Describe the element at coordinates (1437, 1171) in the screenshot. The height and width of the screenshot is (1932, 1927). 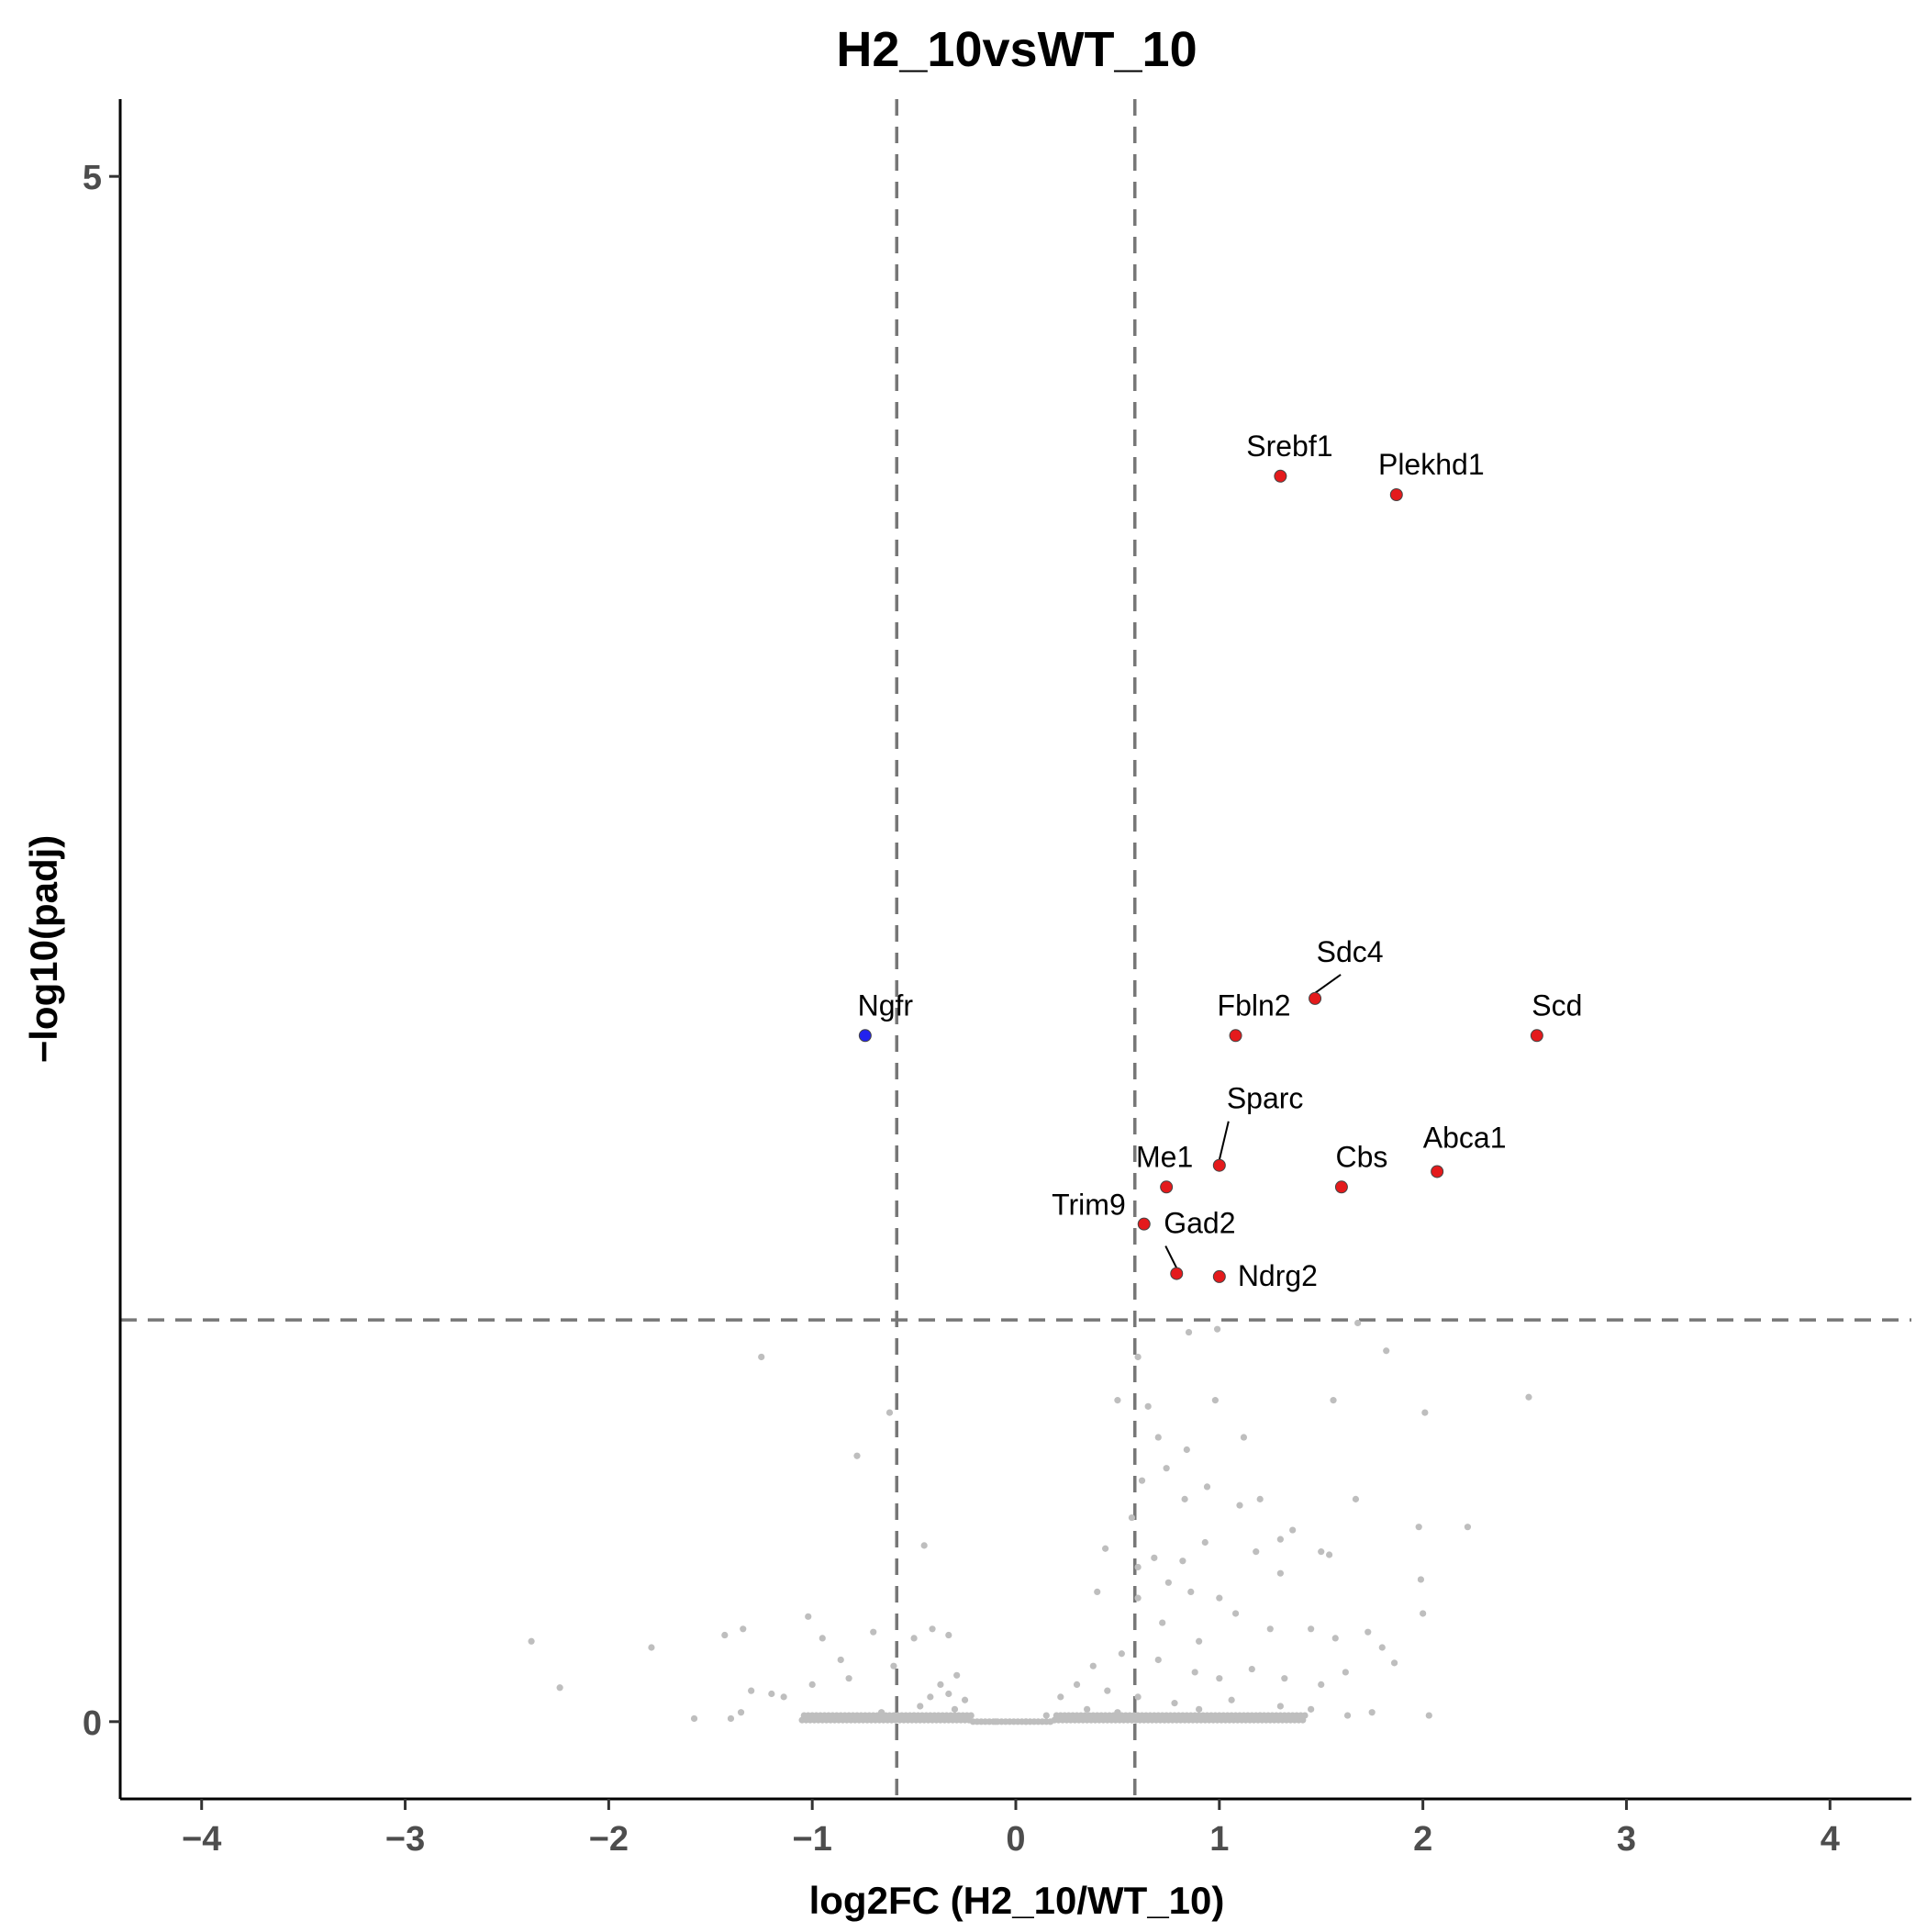
I see `gene-point-abca1` at that location.